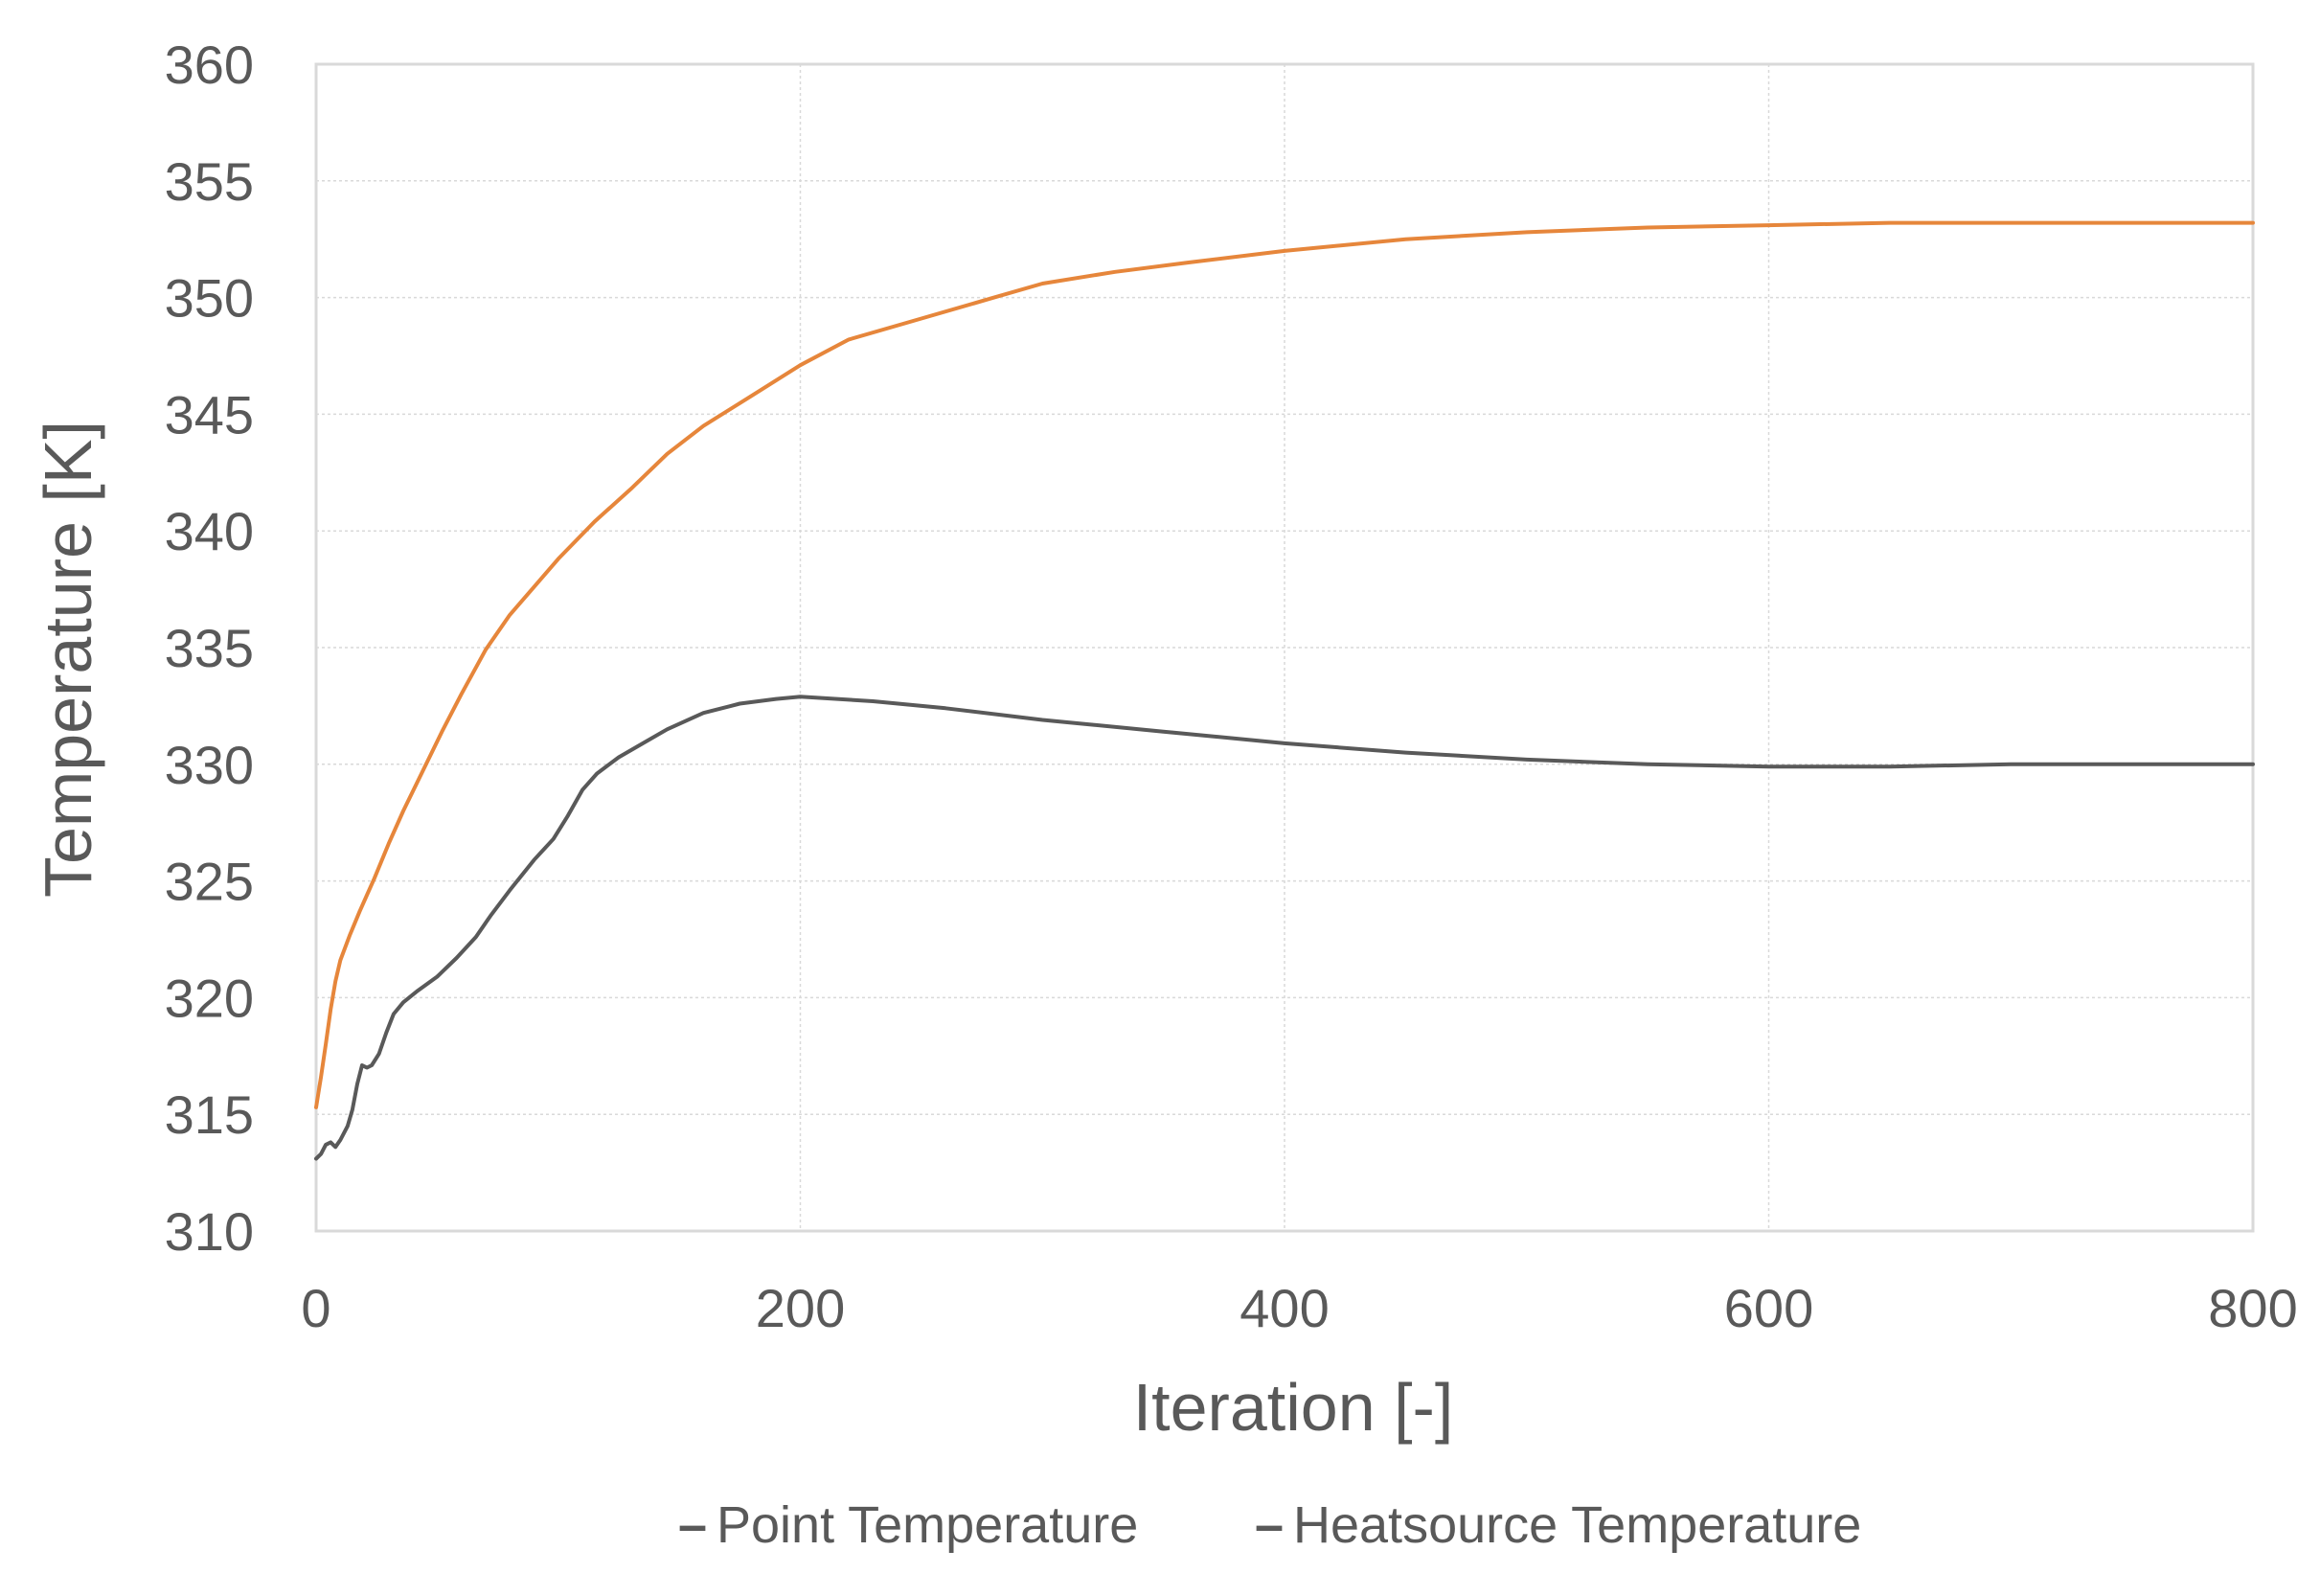  I want to click on x-tick-label: 200, so click(800, 1308).